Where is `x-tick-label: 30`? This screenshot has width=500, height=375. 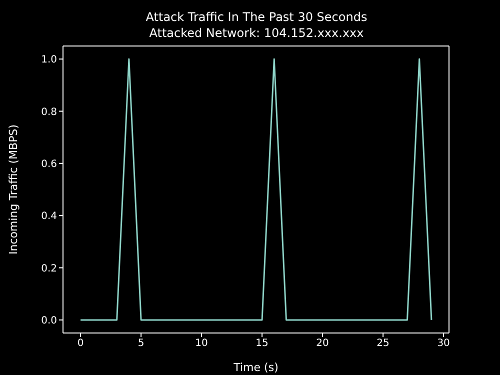
x-tick-label: 30 is located at coordinates (443, 344).